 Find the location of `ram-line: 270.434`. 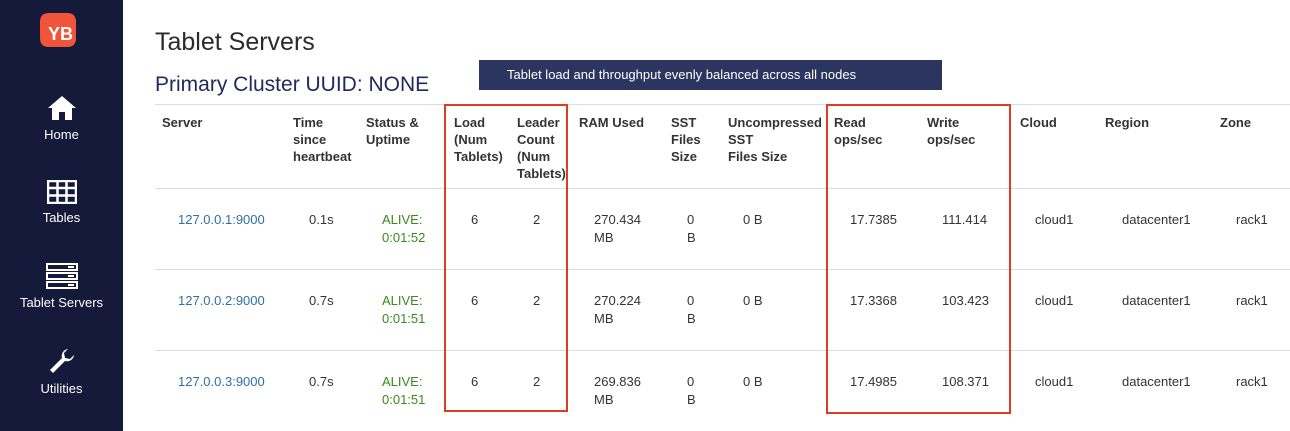

ram-line: 270.434 is located at coordinates (617, 219).